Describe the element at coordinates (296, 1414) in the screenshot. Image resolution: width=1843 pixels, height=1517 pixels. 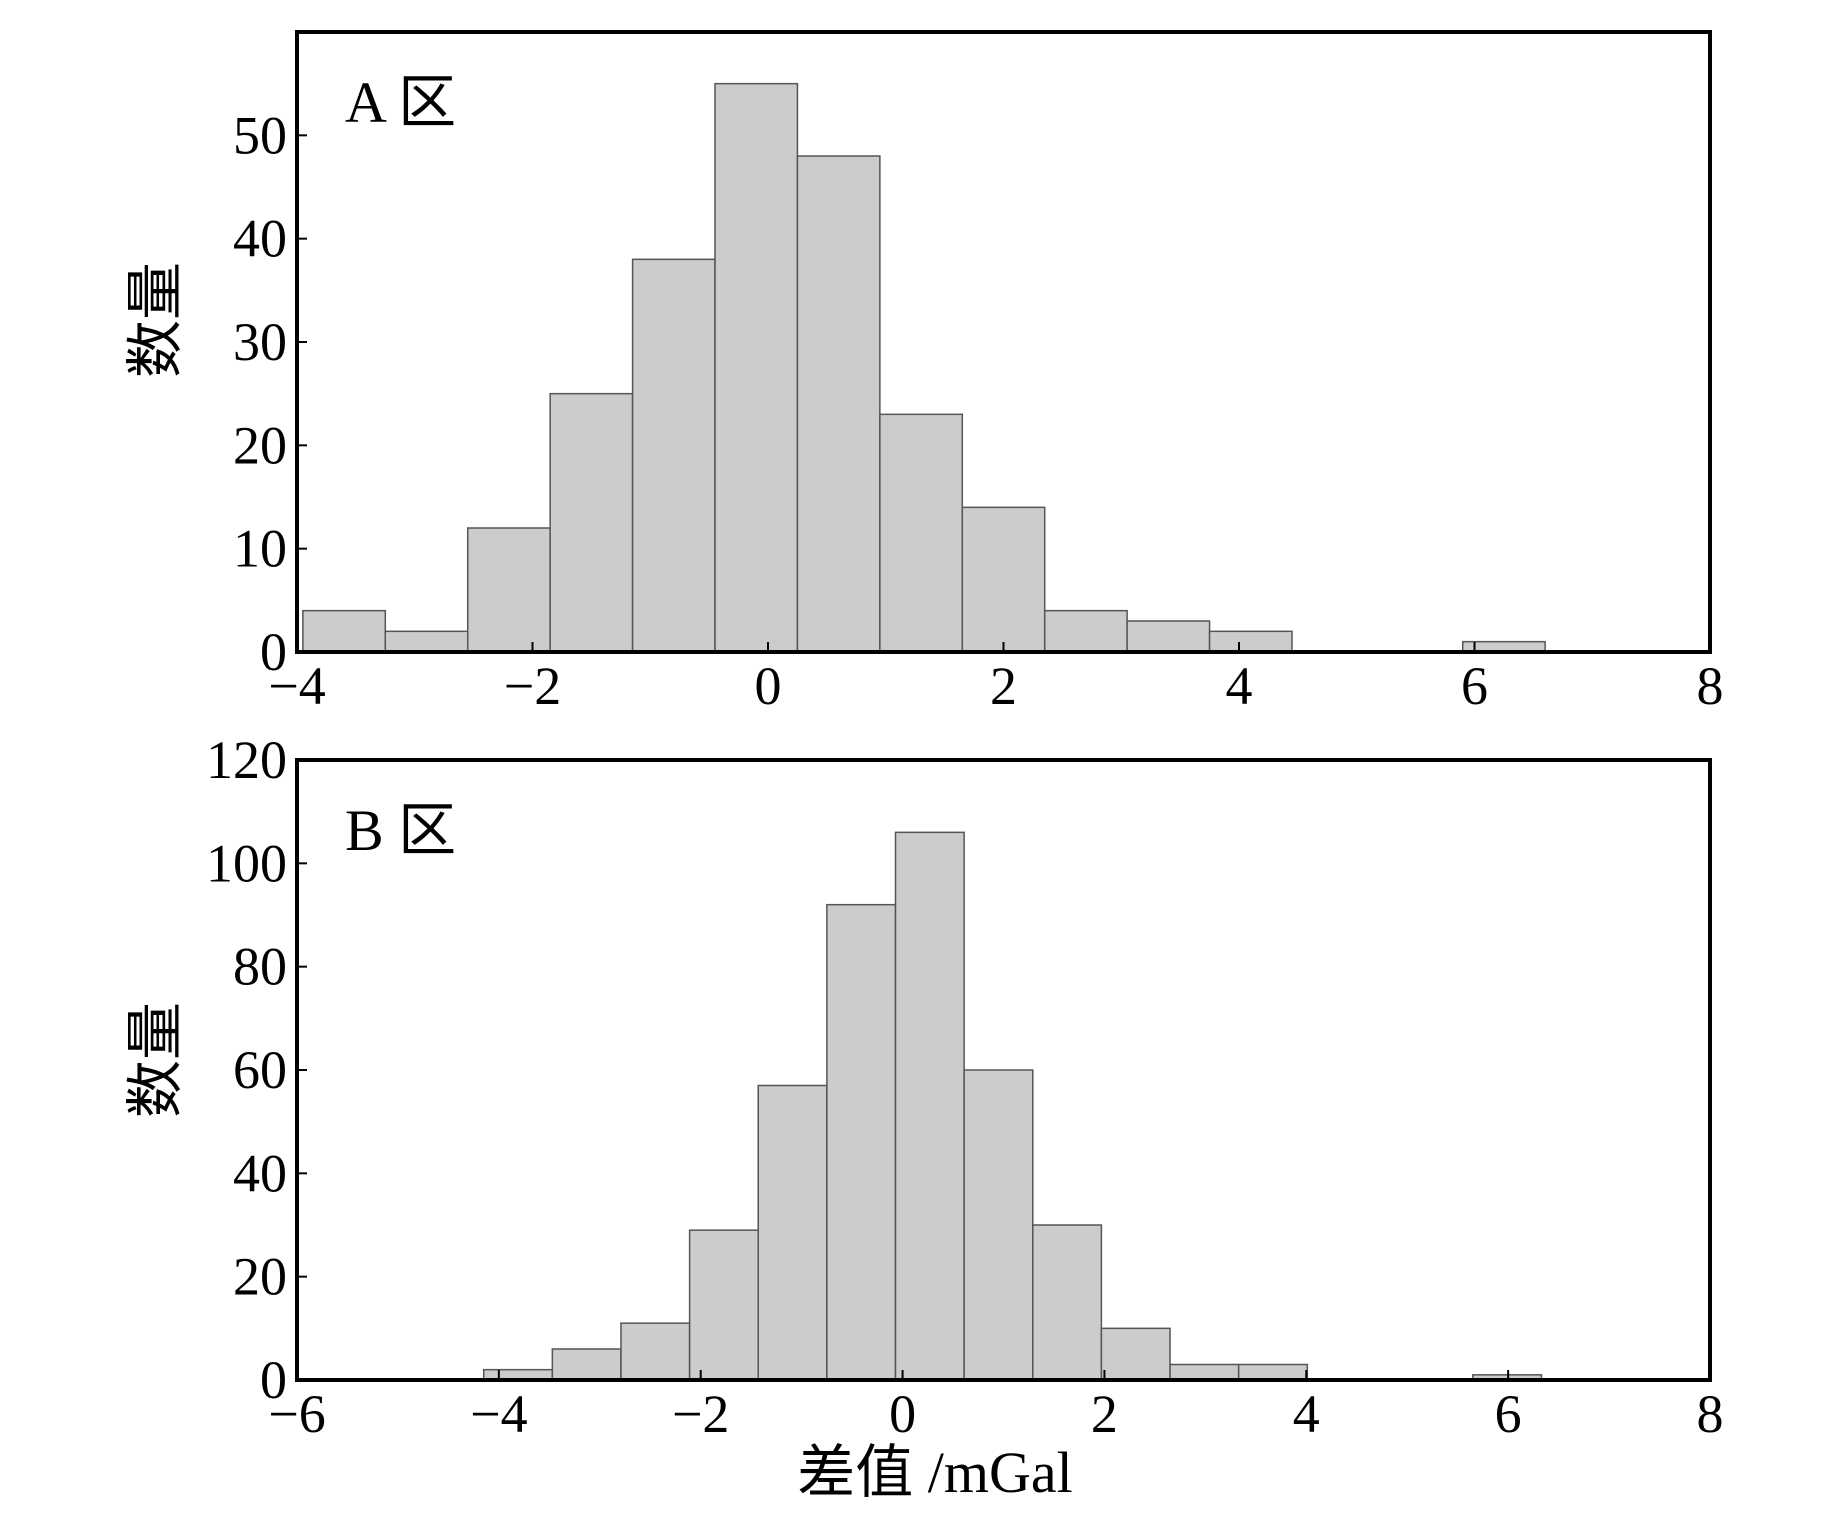
I see `x-tick-label: −6` at that location.